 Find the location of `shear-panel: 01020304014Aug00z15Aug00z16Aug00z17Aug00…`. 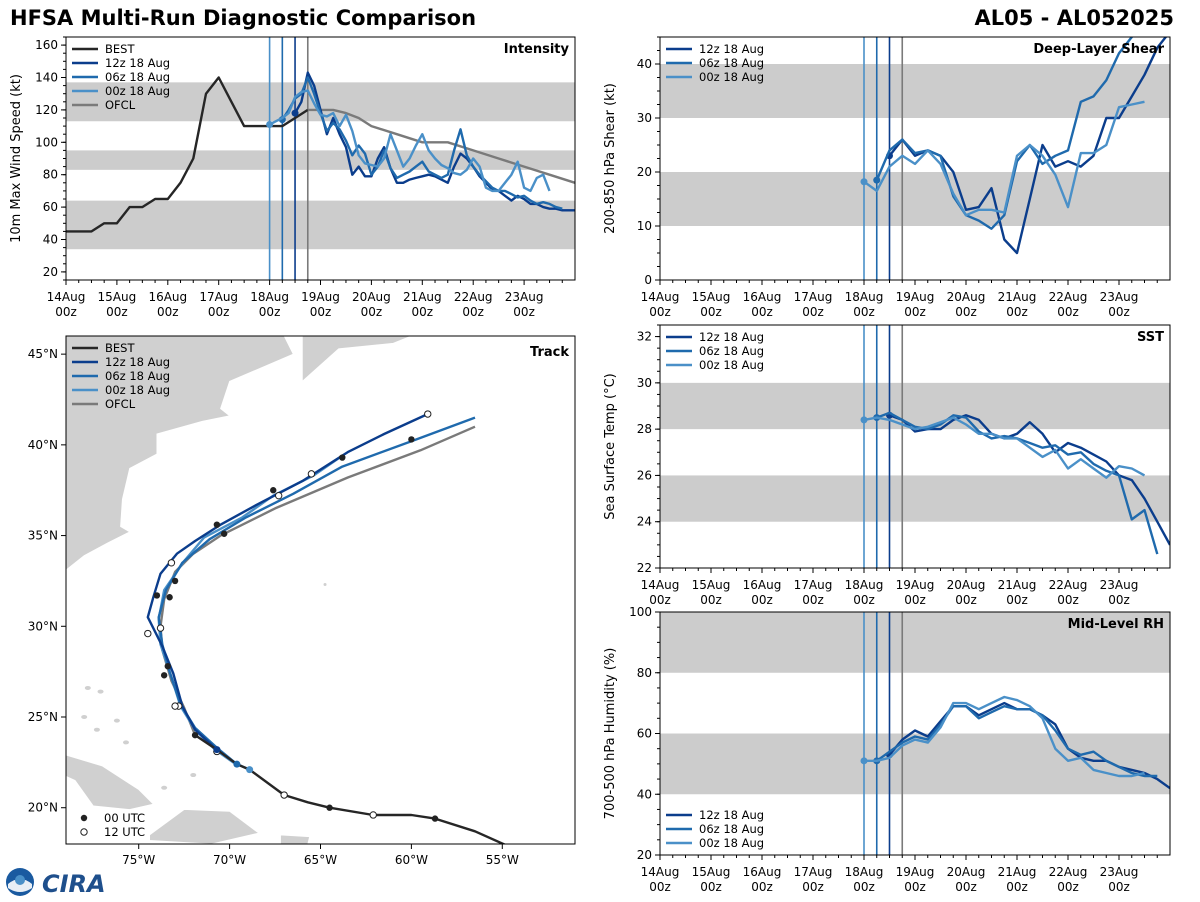

shear-panel: 01020304014Aug00z15Aug00z16Aug00z17Aug00… is located at coordinates (887, 177).